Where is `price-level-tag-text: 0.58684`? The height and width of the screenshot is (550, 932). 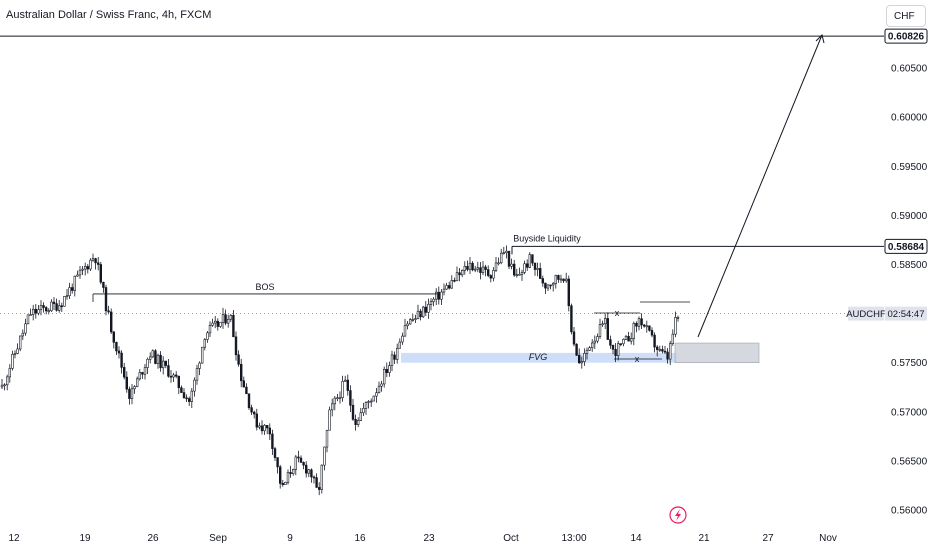
price-level-tag-text: 0.58684 is located at coordinates (906, 247).